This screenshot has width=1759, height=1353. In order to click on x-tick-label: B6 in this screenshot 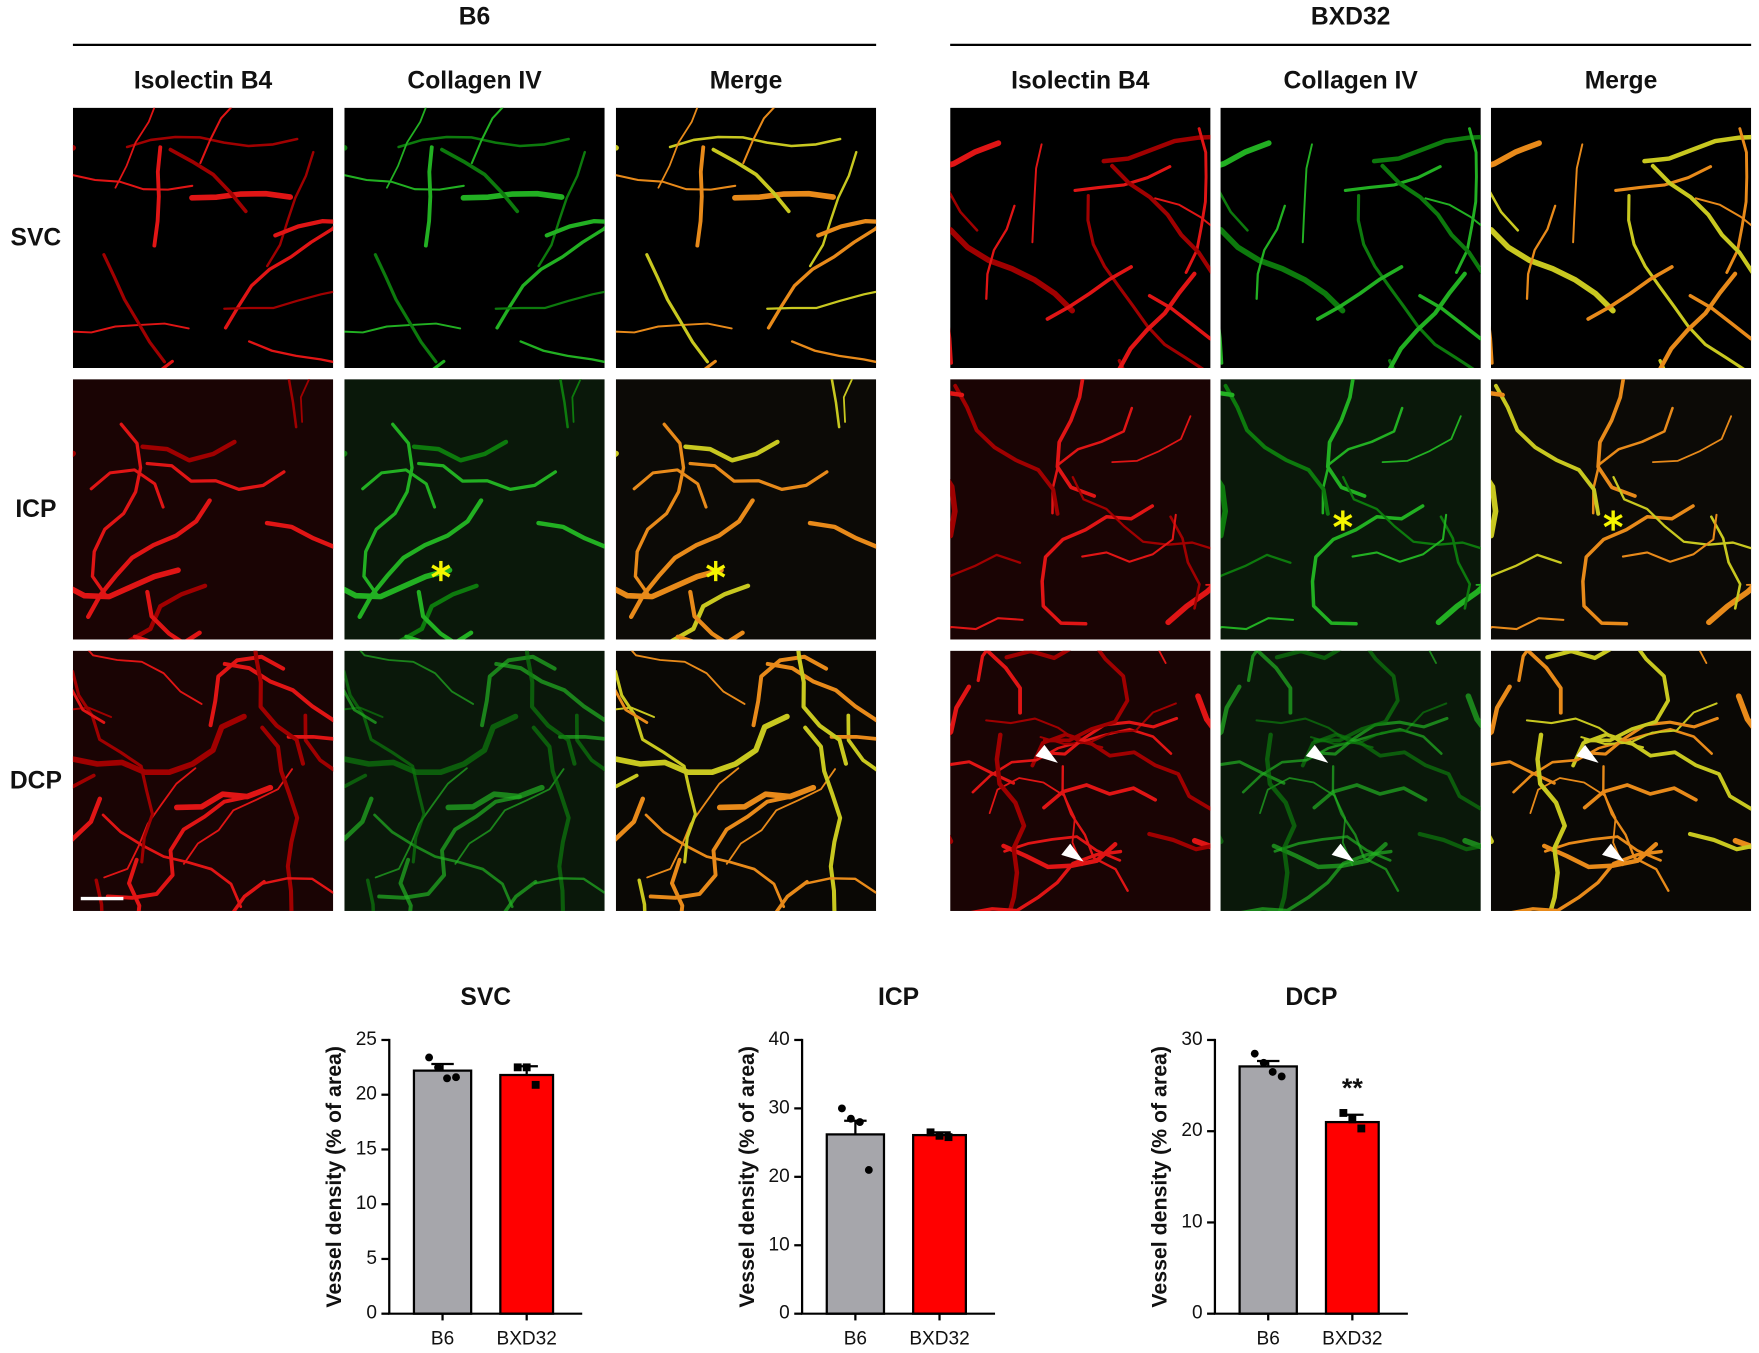, I will do `click(855, 1339)`.